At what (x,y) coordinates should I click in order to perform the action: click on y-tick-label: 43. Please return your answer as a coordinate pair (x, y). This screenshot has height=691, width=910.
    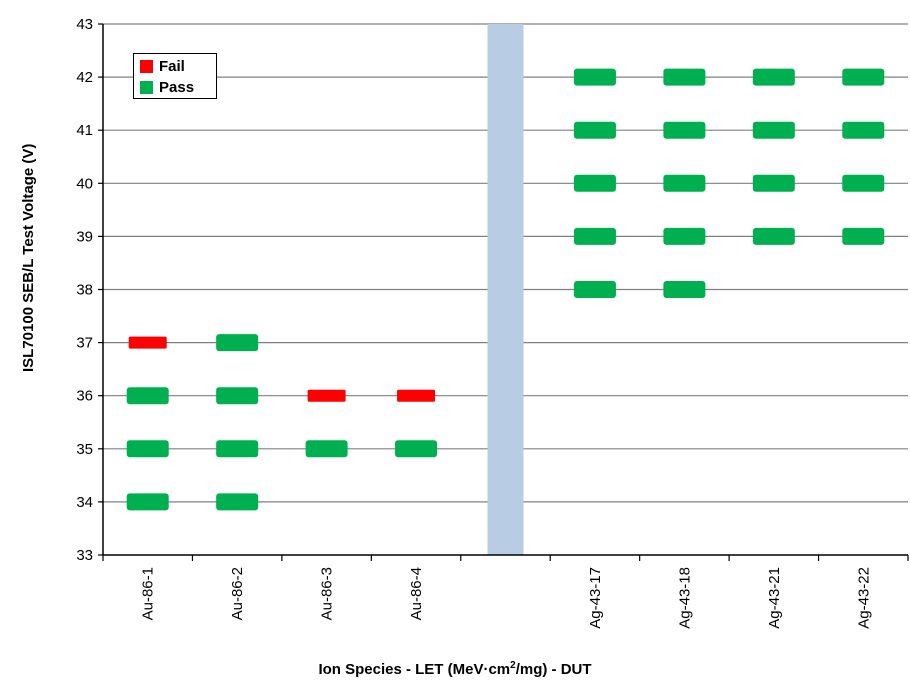
    Looking at the image, I should click on (84, 24).